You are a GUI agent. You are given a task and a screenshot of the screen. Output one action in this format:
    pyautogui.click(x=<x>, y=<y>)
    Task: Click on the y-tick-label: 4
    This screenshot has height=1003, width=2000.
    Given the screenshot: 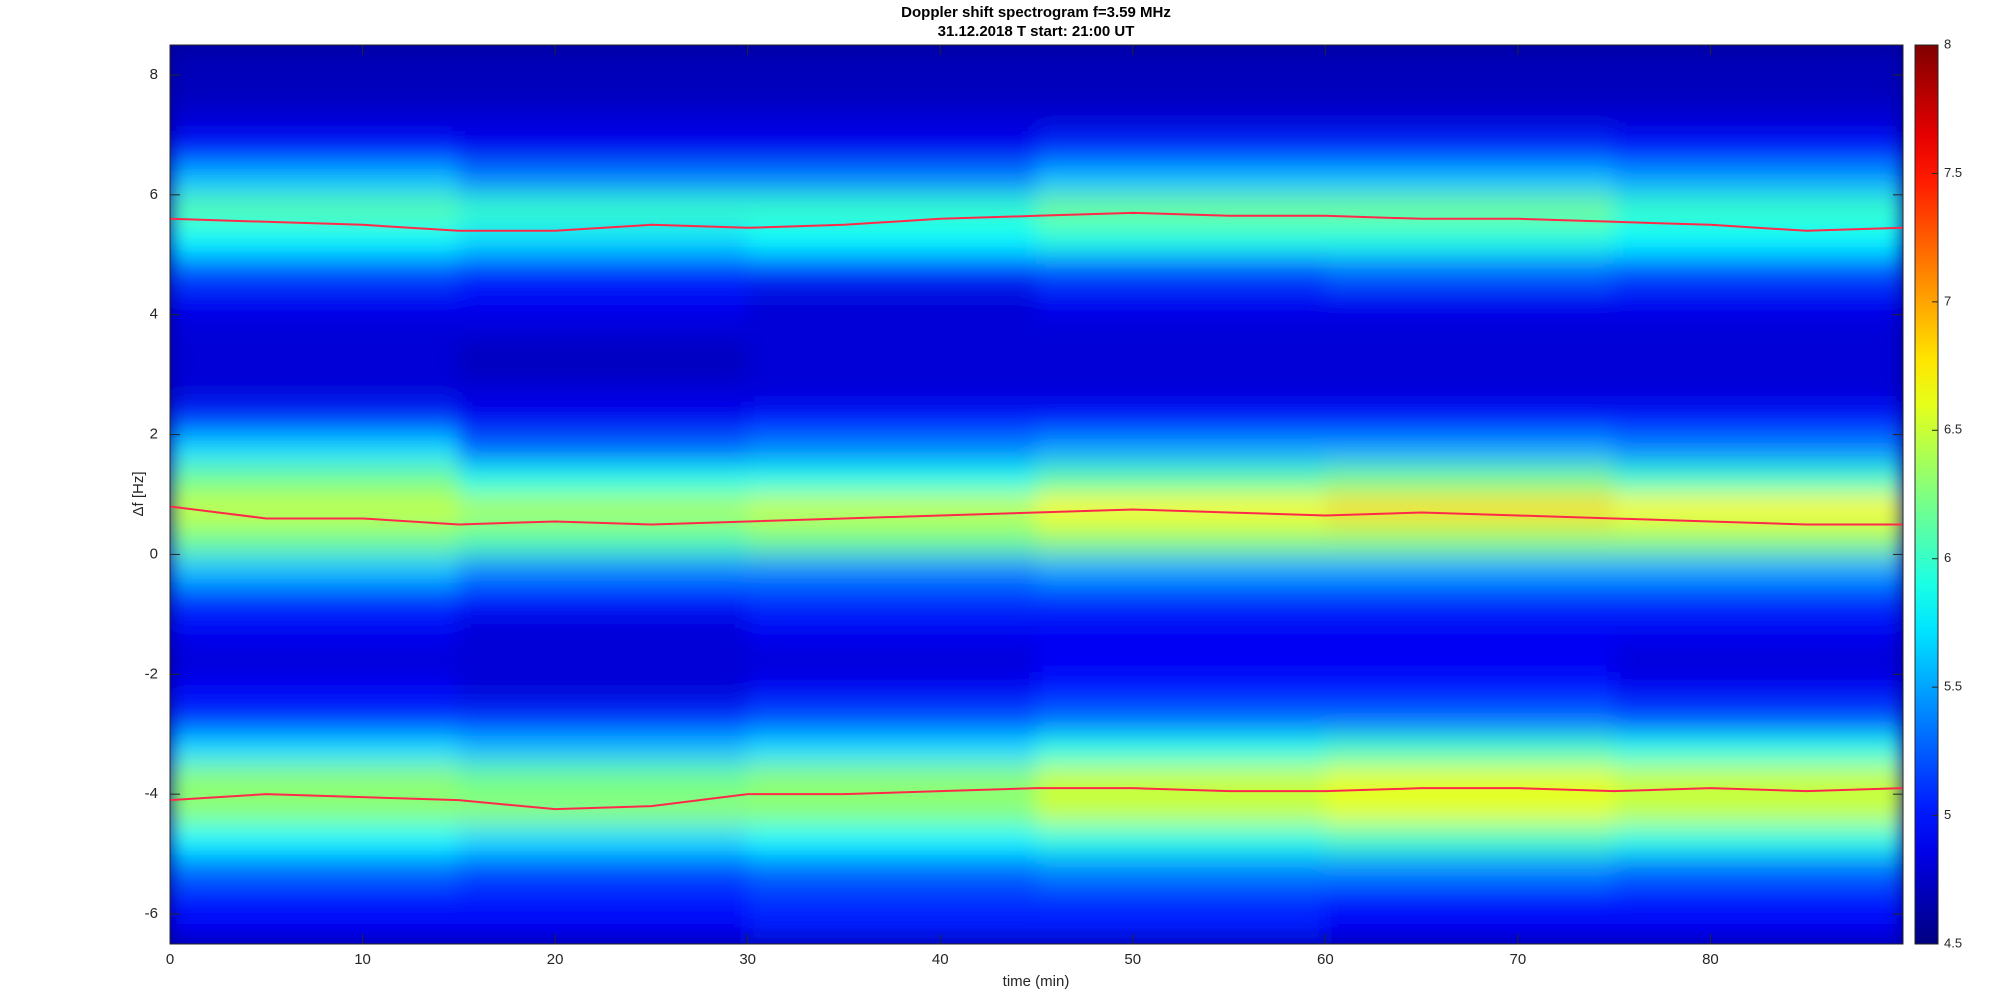 What is the action you would take?
    pyautogui.click(x=154, y=314)
    